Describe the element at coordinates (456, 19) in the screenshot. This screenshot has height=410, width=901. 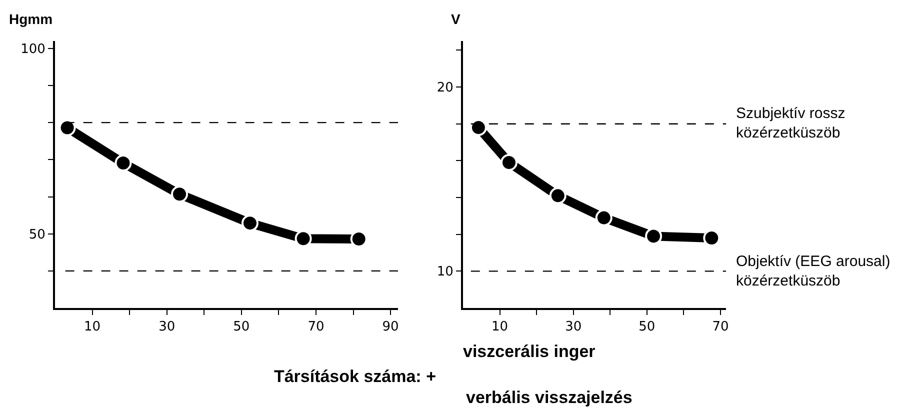
I see `y-axis-title: V` at that location.